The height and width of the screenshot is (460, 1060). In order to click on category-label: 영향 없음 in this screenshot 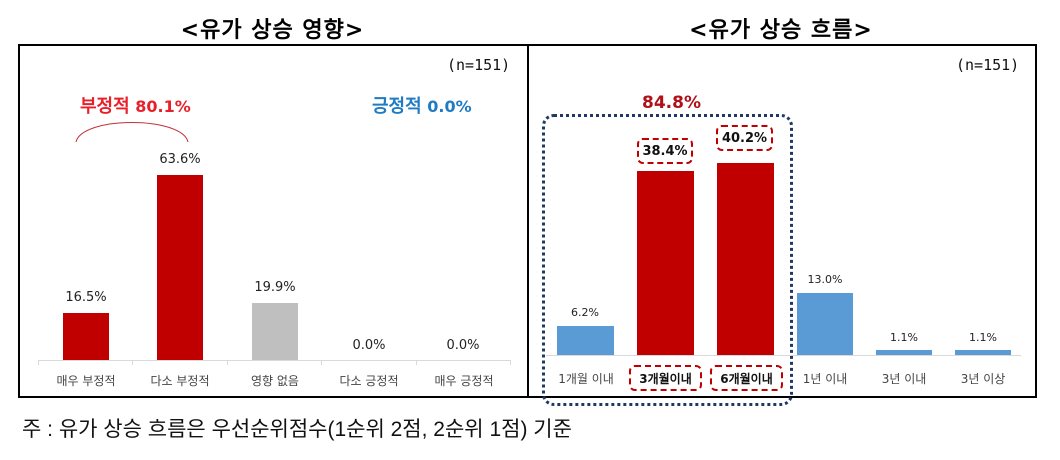, I will do `click(275, 381)`.